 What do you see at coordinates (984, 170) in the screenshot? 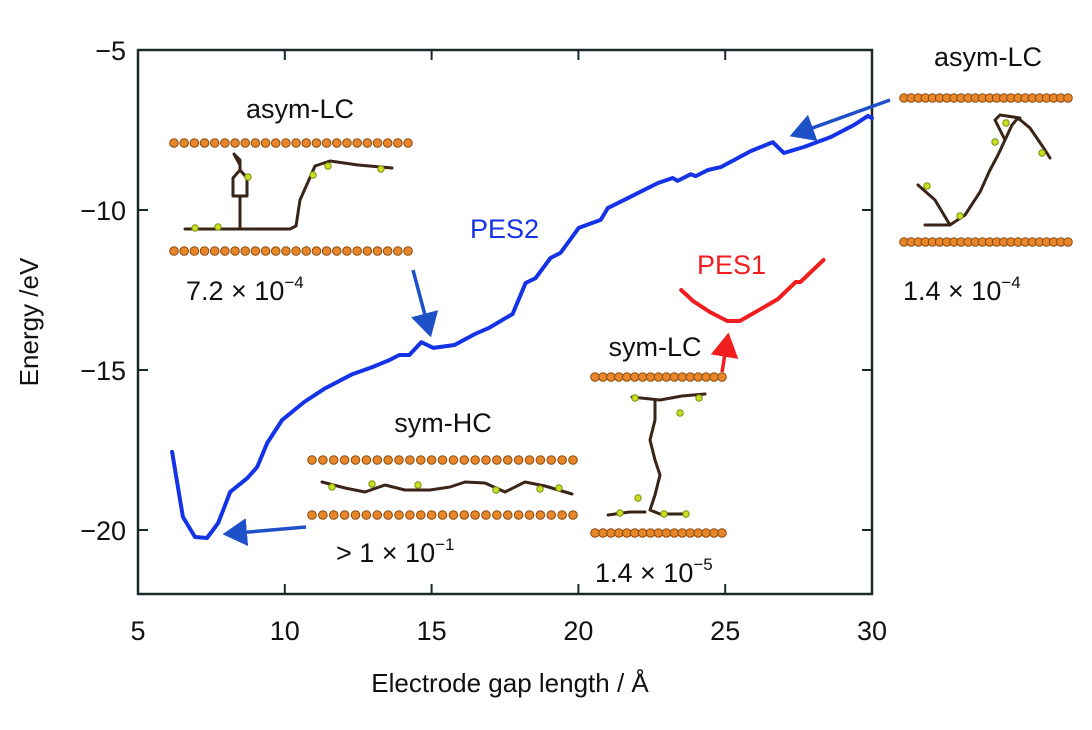
I see `molecule-asym-lc-right` at bounding box center [984, 170].